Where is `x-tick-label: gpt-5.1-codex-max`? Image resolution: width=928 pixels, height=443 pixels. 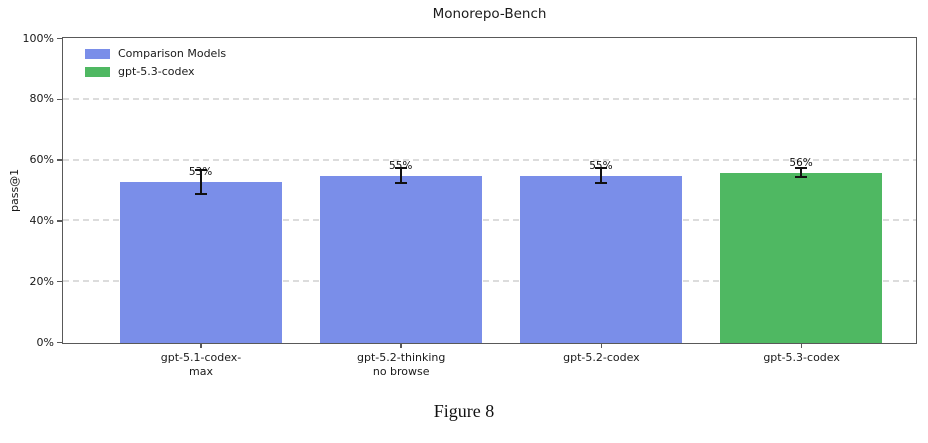 x-tick-label: gpt-5.1-codex-max is located at coordinates (201, 365).